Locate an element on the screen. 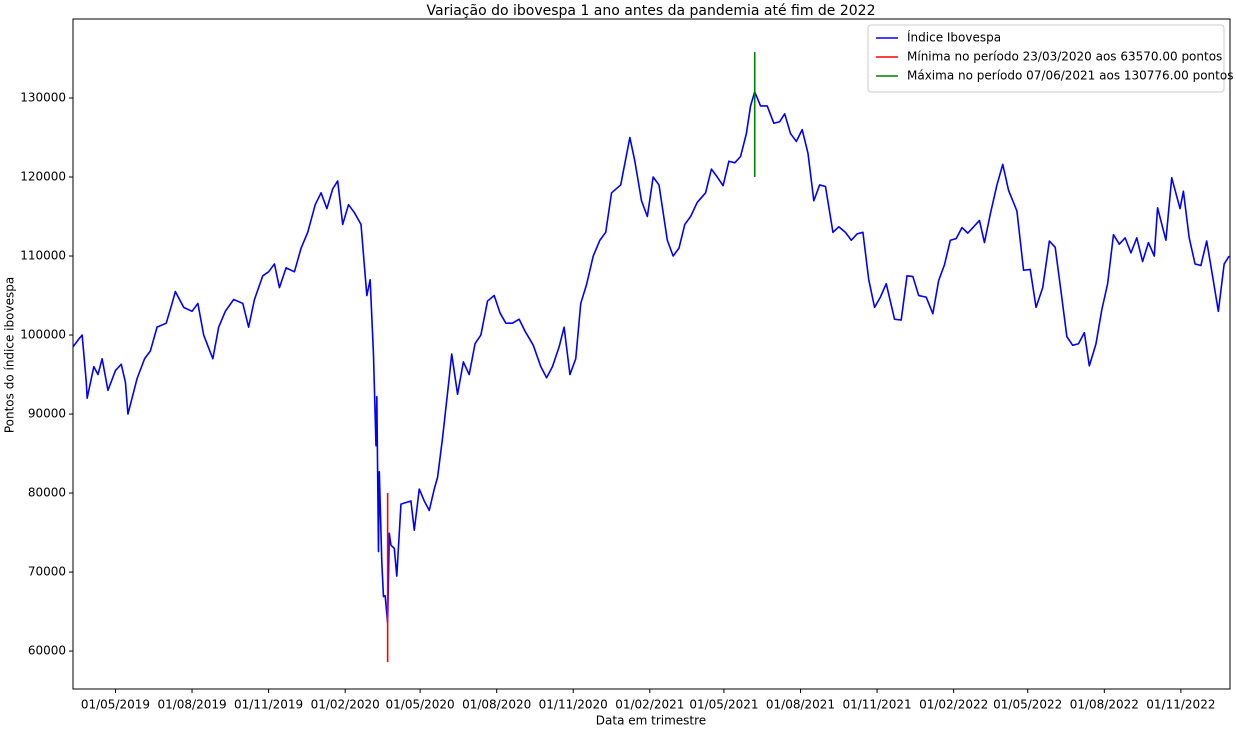 This screenshot has width=1236, height=733. x-tick-label: 01/05/2021 is located at coordinates (723, 705).